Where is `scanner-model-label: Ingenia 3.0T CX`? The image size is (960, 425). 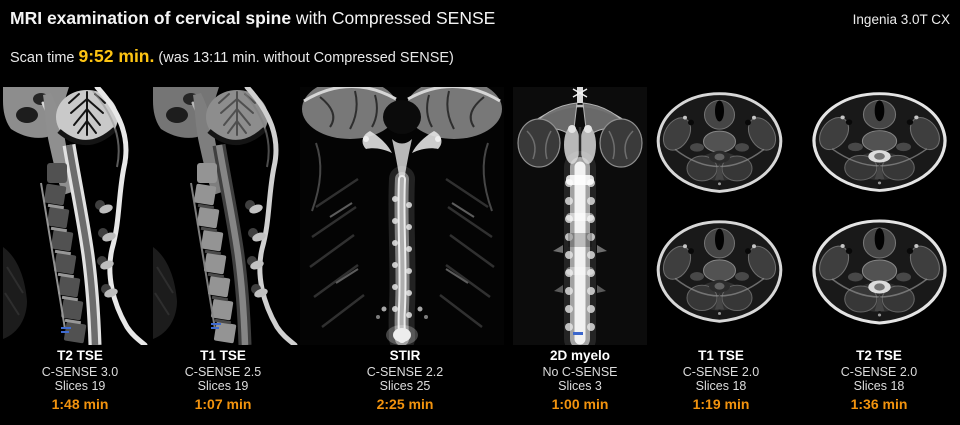 scanner-model-label: Ingenia 3.0T CX is located at coordinates (901, 19).